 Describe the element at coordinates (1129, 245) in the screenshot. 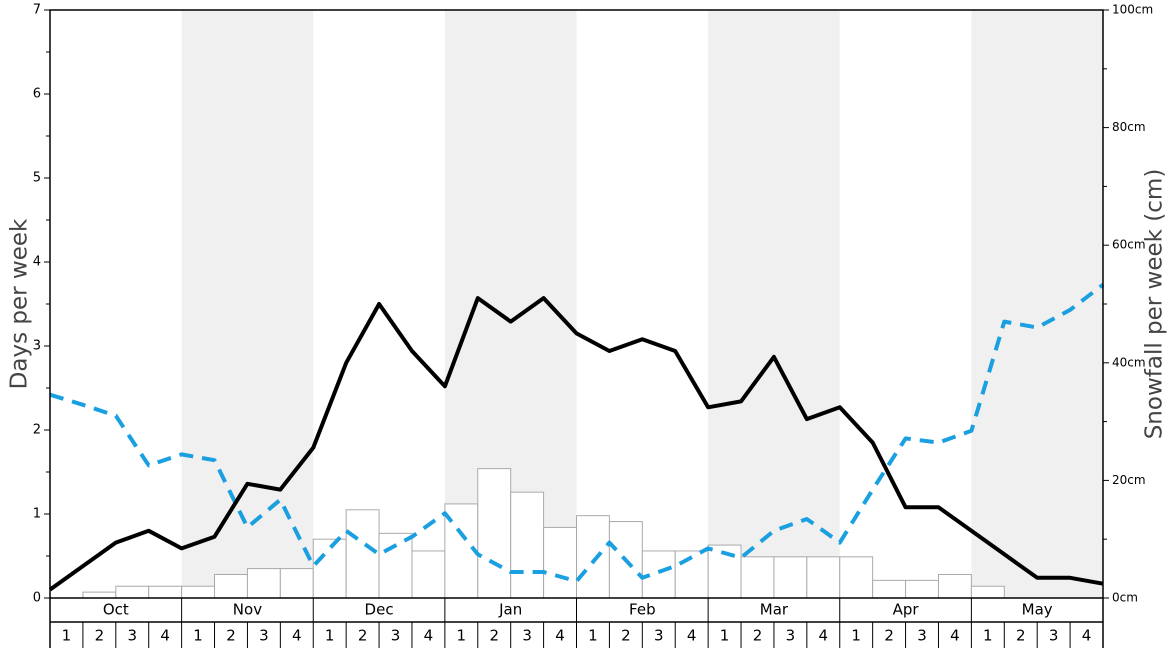

I see `right-tick-label: 60cm` at that location.